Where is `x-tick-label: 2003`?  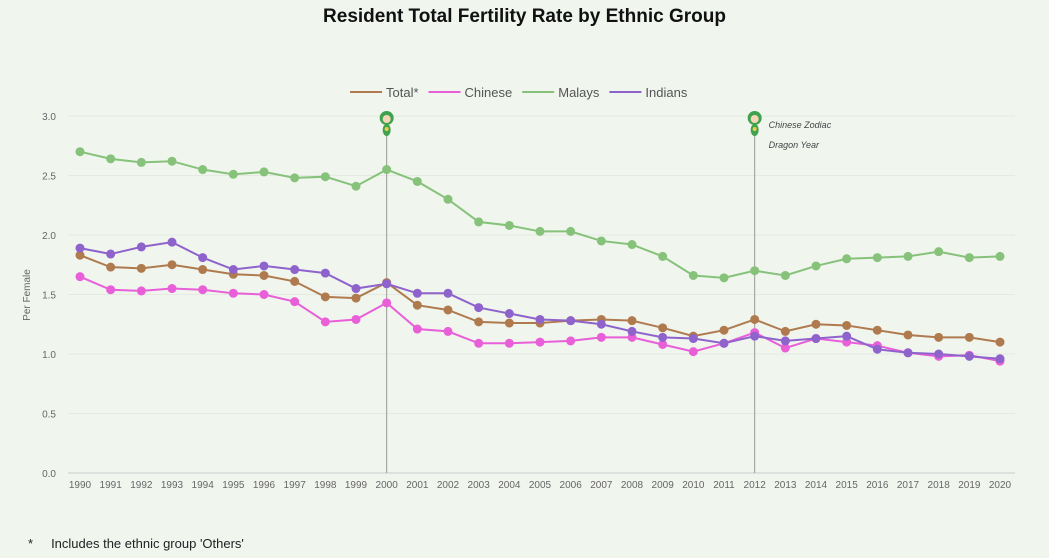
x-tick-label: 2003 is located at coordinates (479, 485).